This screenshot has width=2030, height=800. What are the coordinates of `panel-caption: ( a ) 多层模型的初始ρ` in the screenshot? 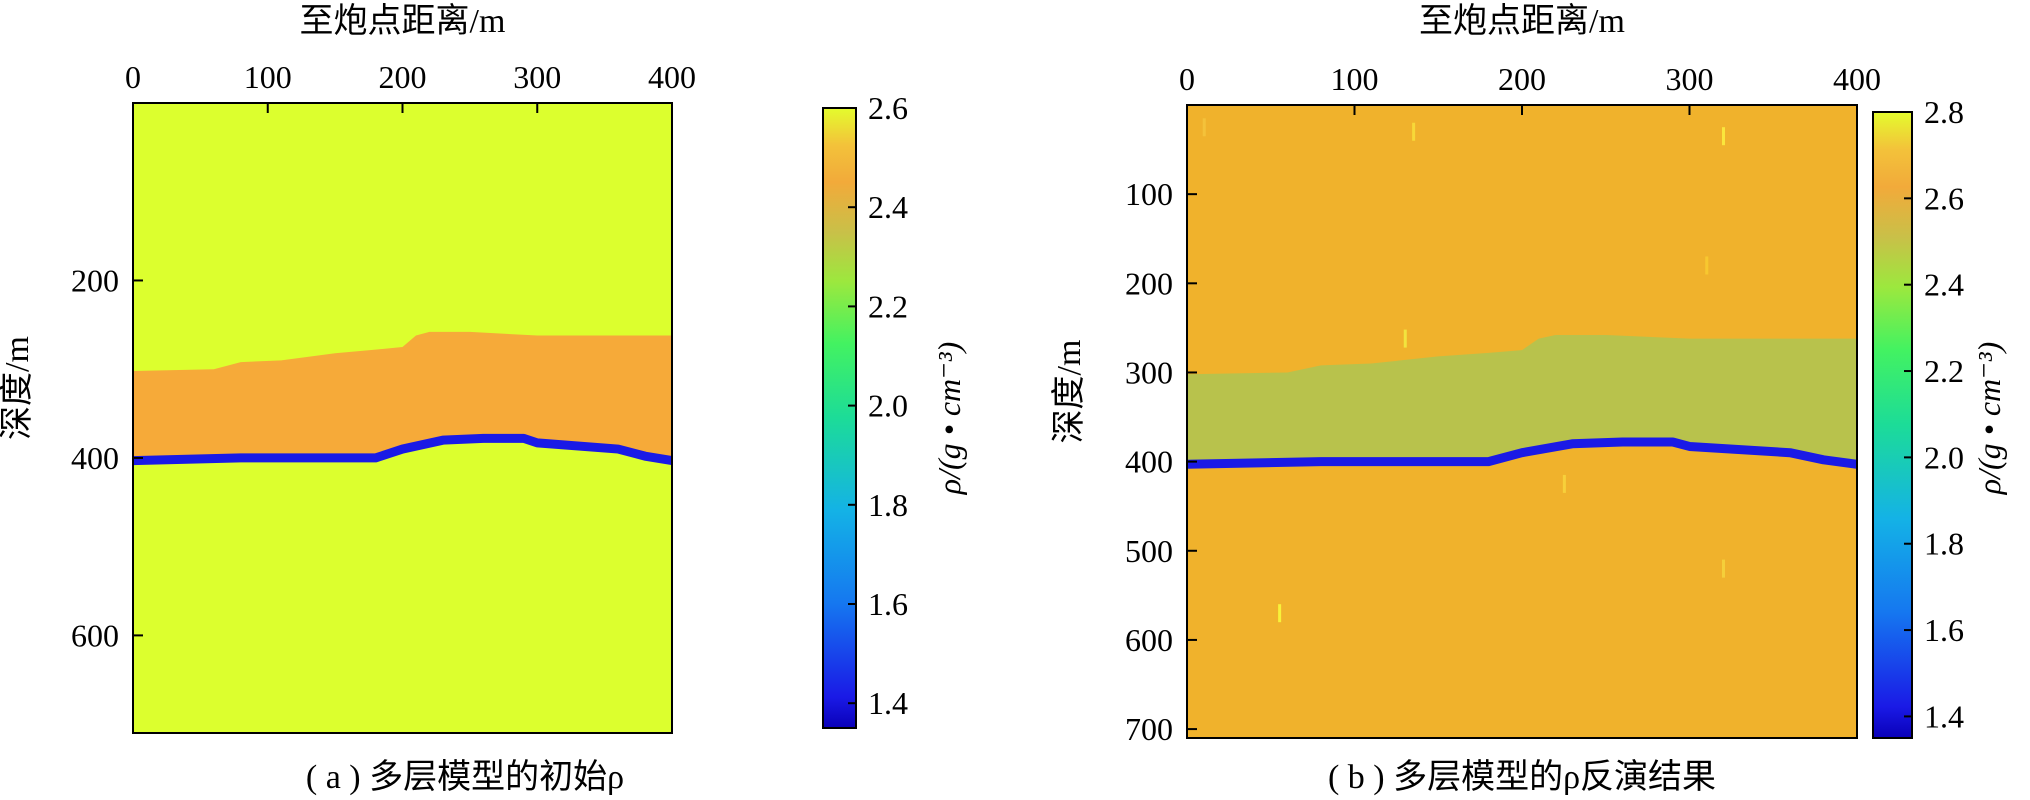 It's located at (465, 777).